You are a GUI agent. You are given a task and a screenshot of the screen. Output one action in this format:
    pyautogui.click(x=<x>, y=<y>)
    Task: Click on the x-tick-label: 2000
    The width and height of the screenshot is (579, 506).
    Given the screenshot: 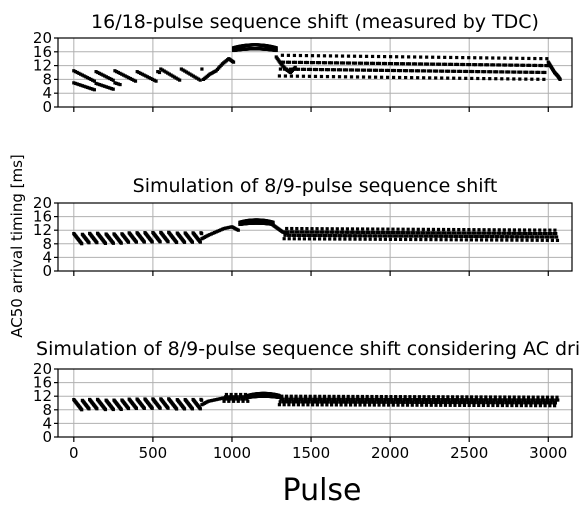 What is the action you would take?
    pyautogui.click(x=390, y=453)
    